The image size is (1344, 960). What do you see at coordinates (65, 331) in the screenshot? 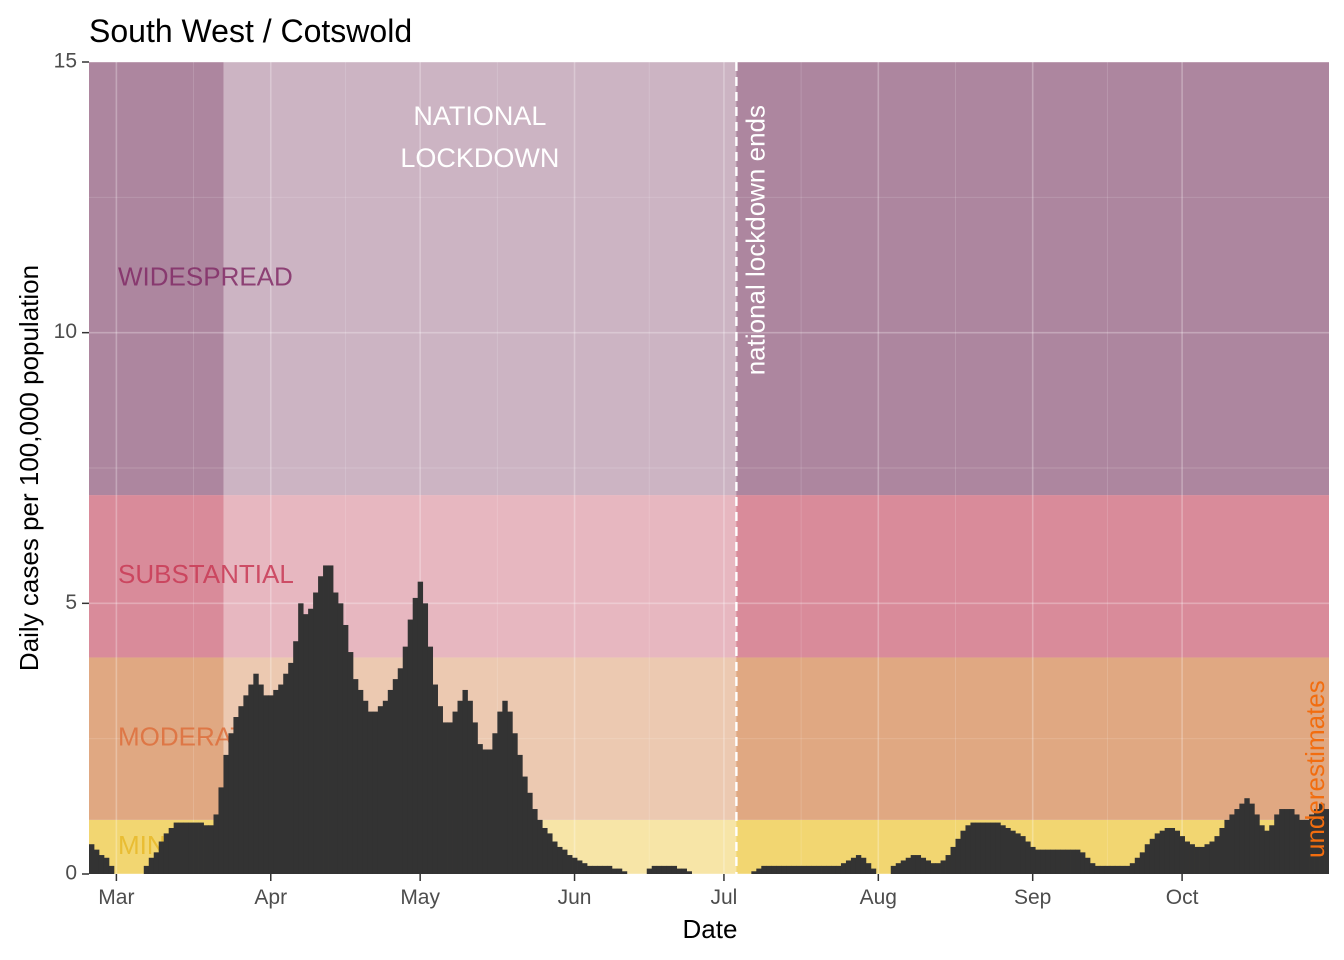
I see `y-tick-label: 10` at bounding box center [65, 331].